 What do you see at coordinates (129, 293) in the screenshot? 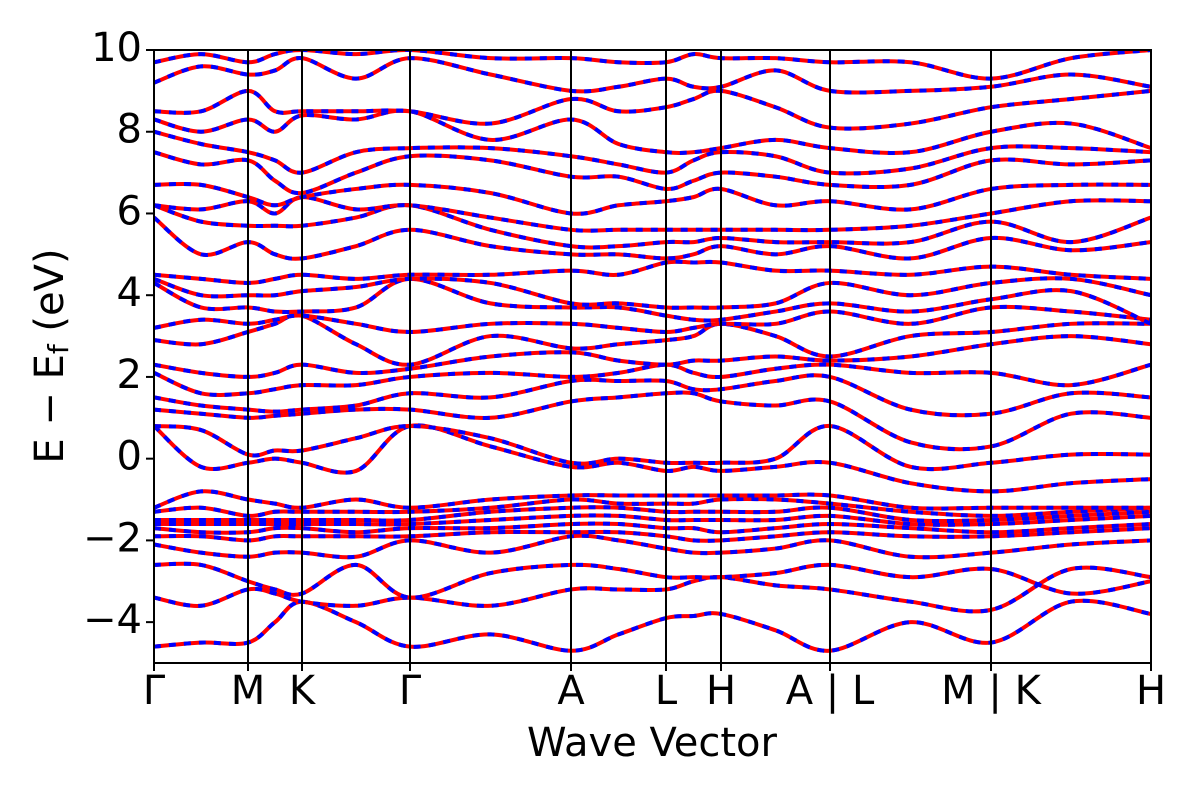
I see `y-tick-label: 4` at bounding box center [129, 293].